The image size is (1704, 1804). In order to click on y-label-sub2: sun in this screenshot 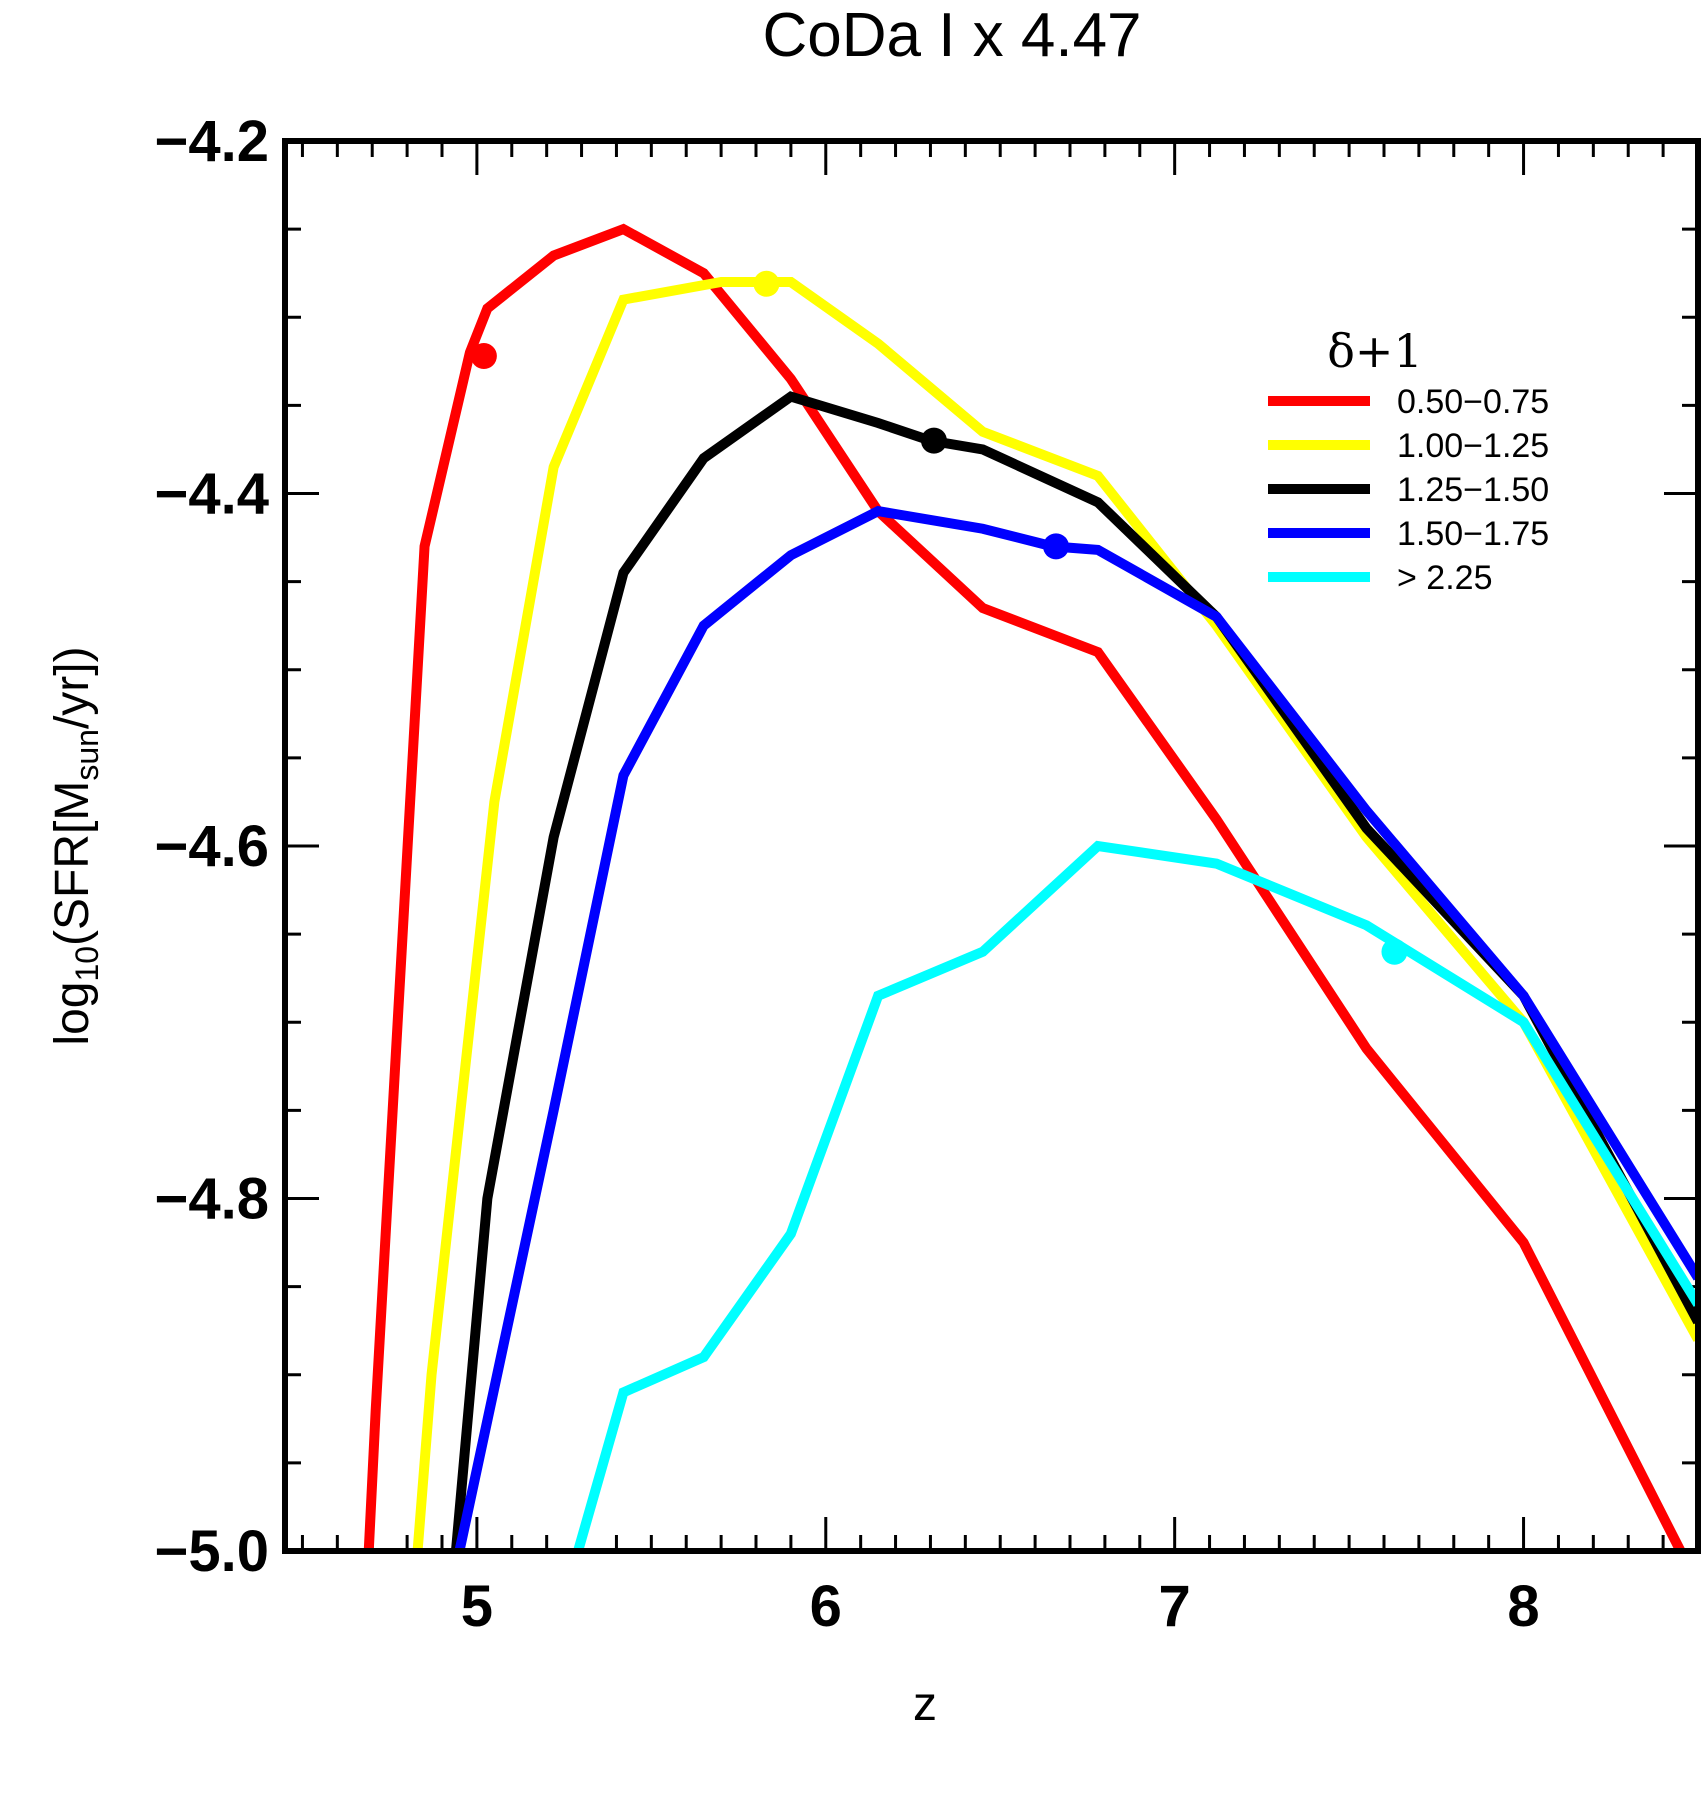, I will do `click(87, 755)`.